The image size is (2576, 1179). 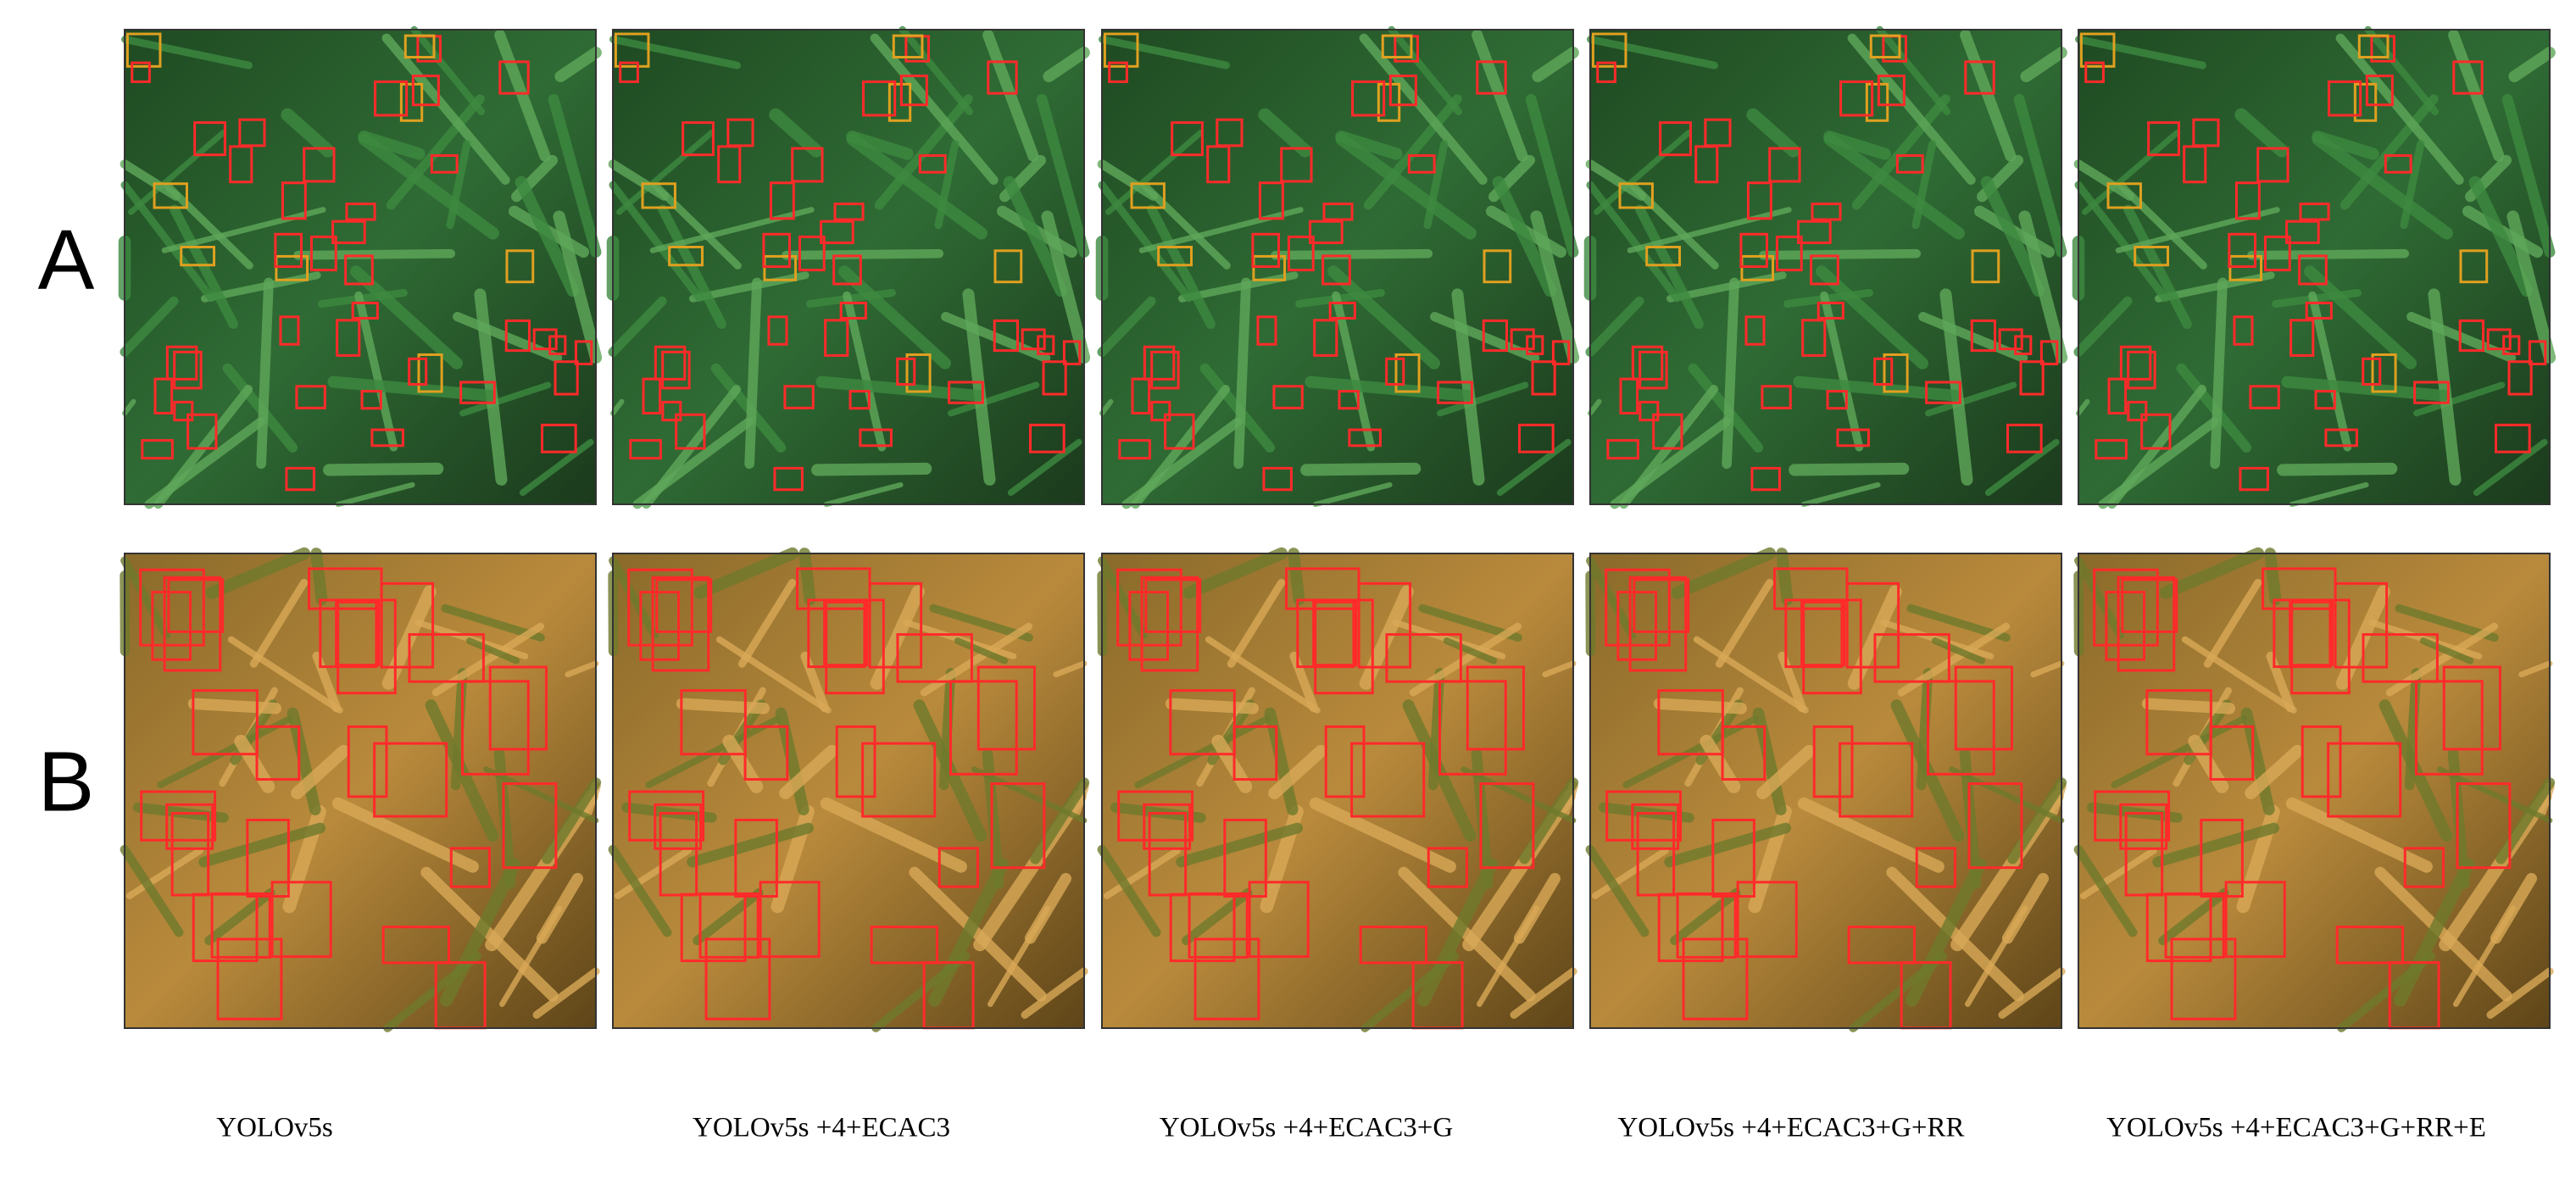 I want to click on column-label: YOLOv5s, so click(x=274, y=1128).